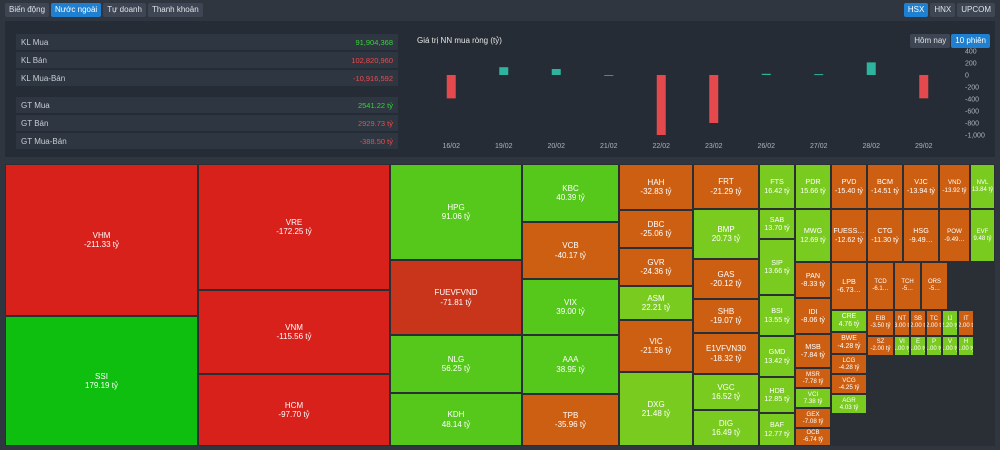 This screenshot has height=450, width=1000. What do you see at coordinates (101, 235) in the screenshot?
I see `cell-symbol: VHM` at bounding box center [101, 235].